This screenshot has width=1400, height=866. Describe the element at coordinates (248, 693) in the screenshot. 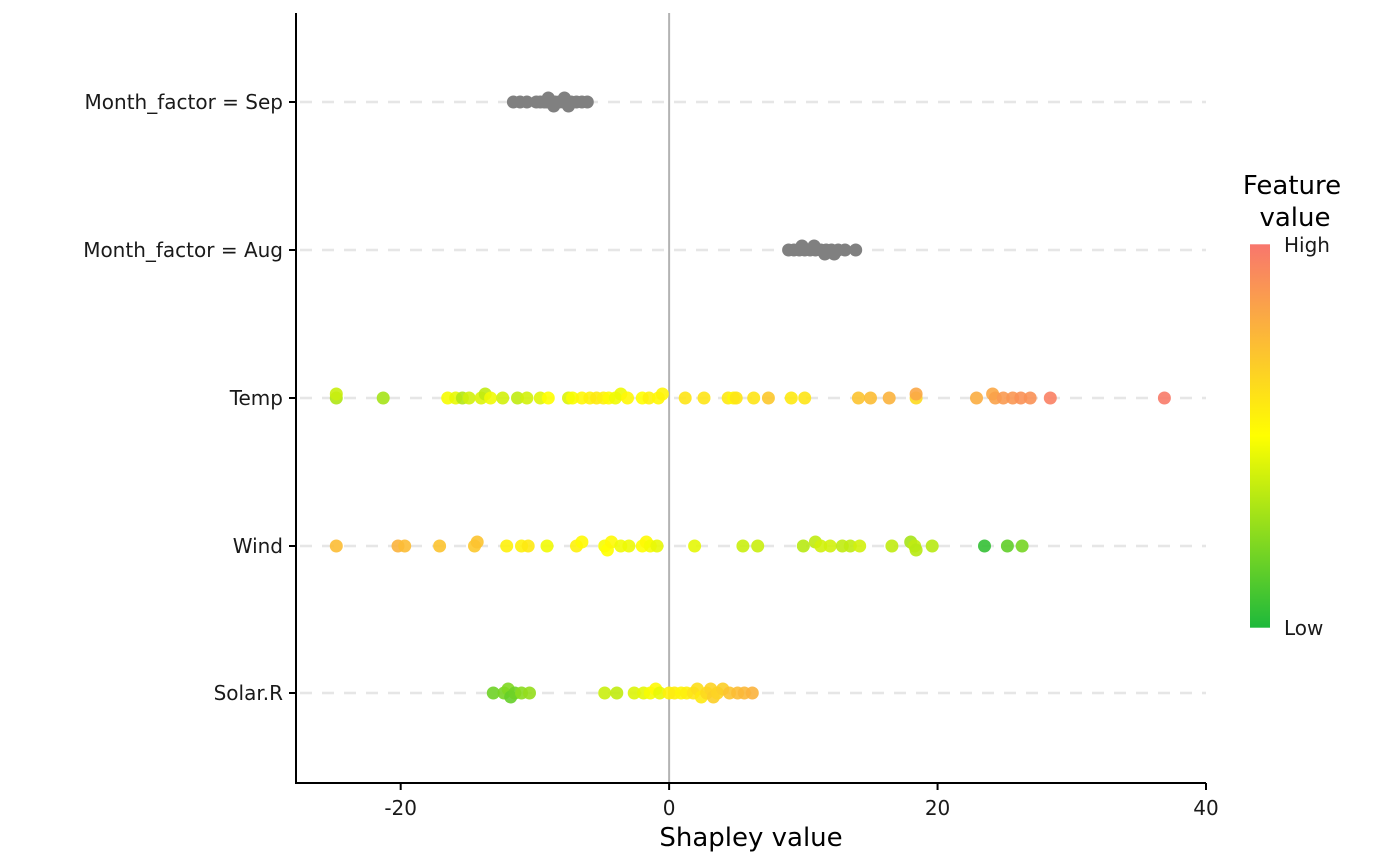

I see `y-tick-label: Solar.R` at that location.